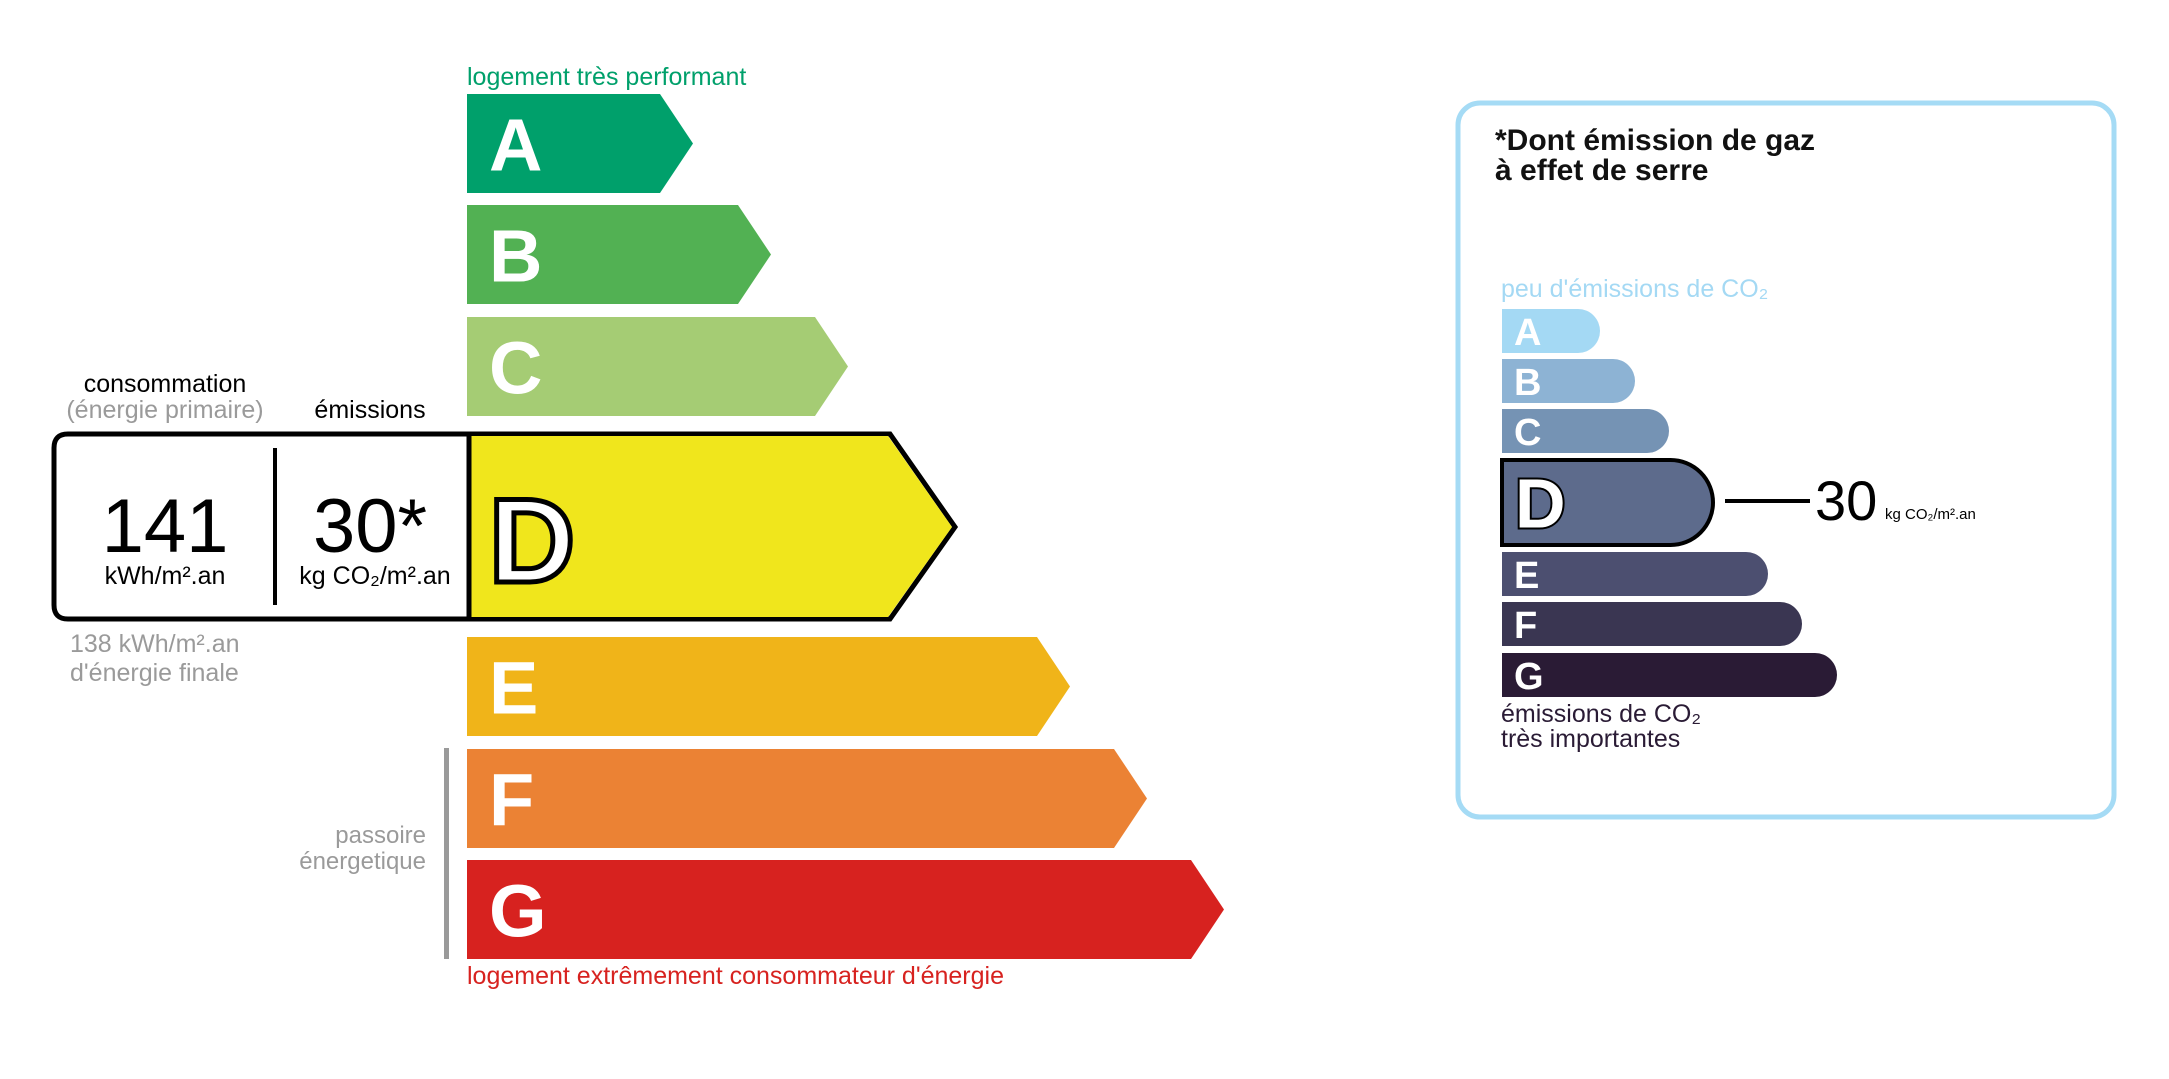 This screenshot has height=1079, width=2169. I want to click on energy-top-label: logement très performant, so click(606, 77).